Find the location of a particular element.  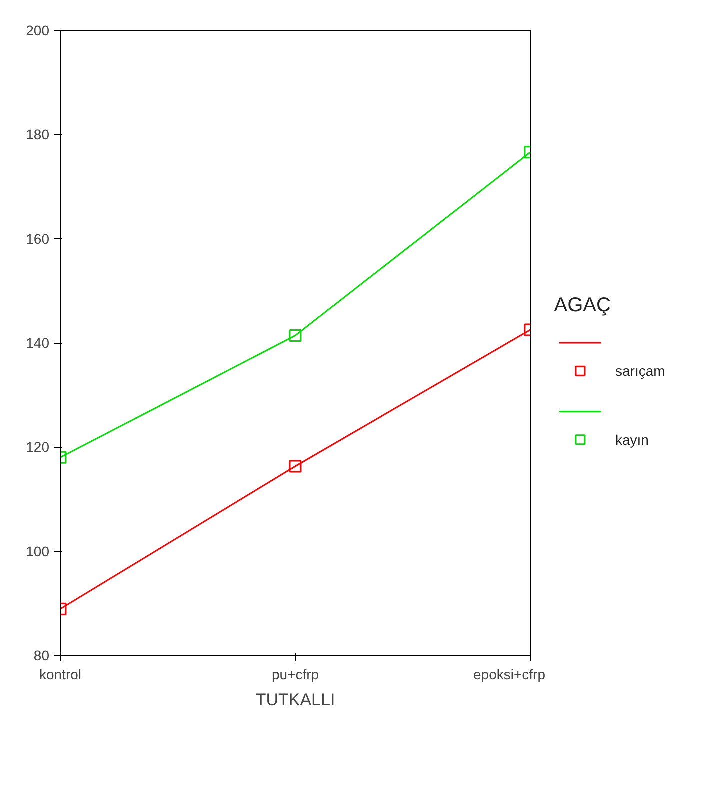

x-tick-label: pu+cfrp is located at coordinates (296, 674).